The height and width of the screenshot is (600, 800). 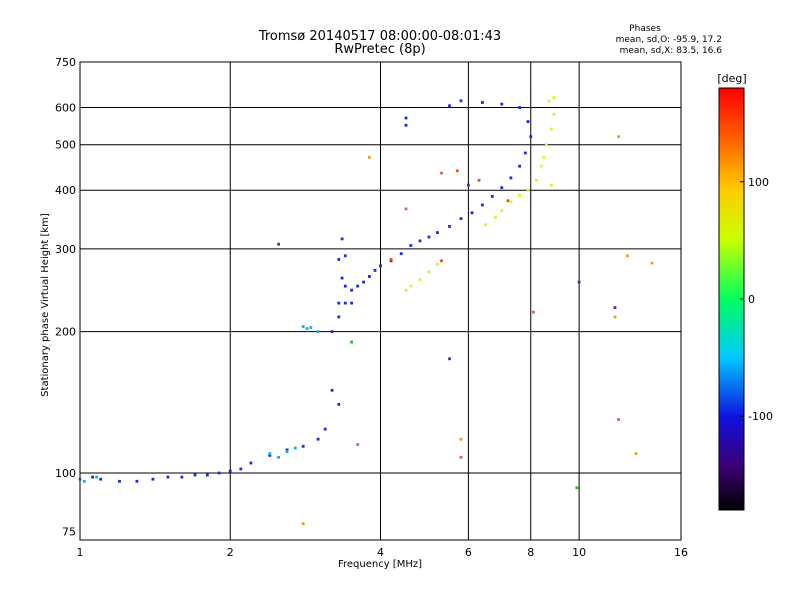 What do you see at coordinates (65, 62) in the screenshot?
I see `y-tick-label: 750` at bounding box center [65, 62].